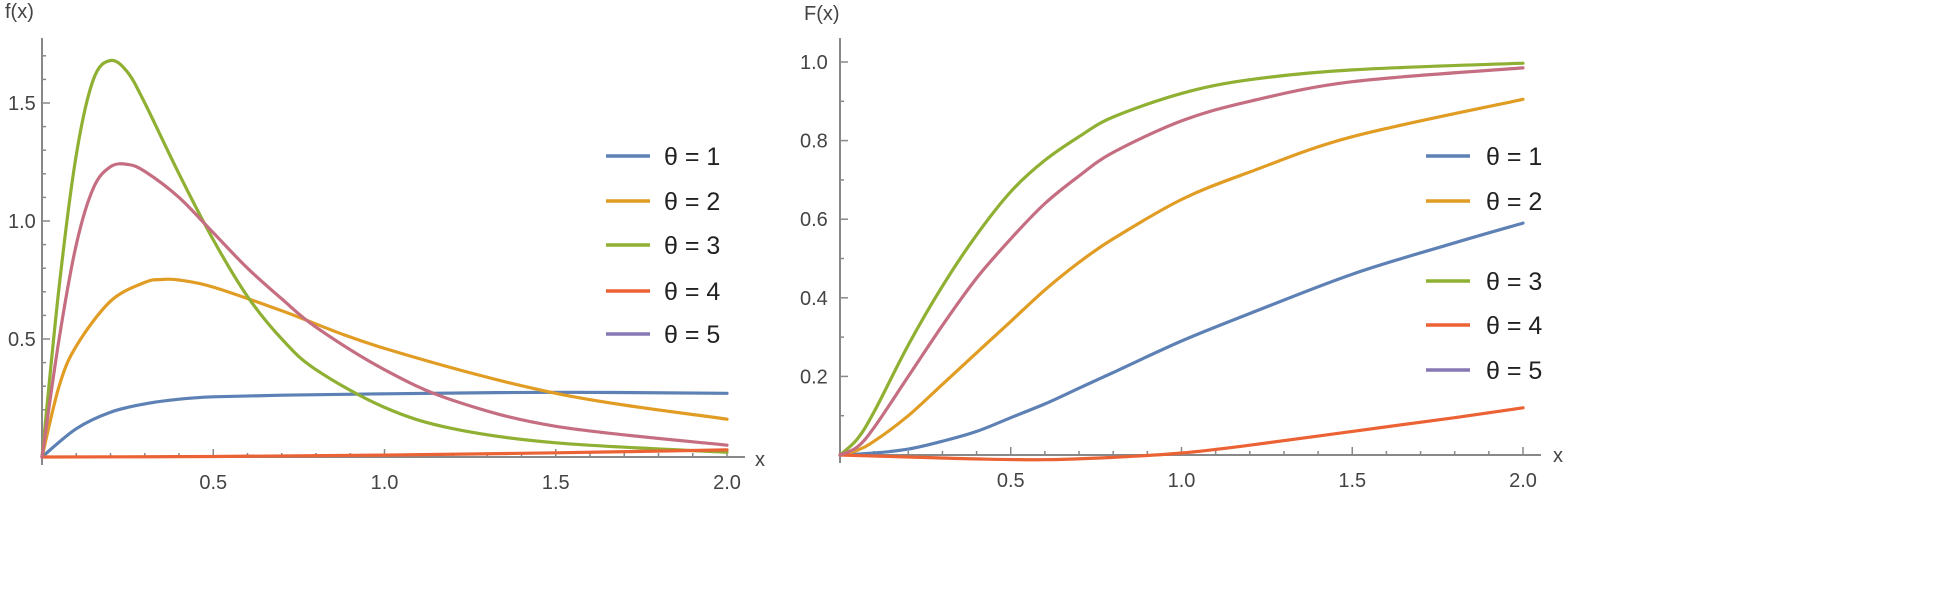 Image resolution: width=1950 pixels, height=605 pixels. I want to click on y-tick-label: 0.4, so click(814, 299).